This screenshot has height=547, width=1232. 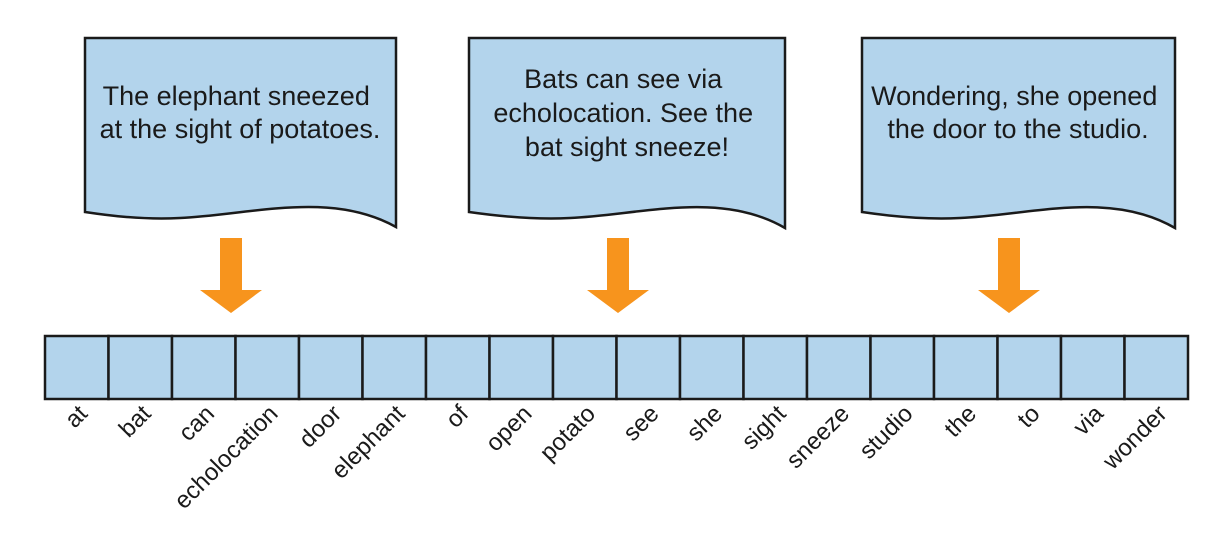 What do you see at coordinates (509, 428) in the screenshot?
I see `vocab-label-open: open` at bounding box center [509, 428].